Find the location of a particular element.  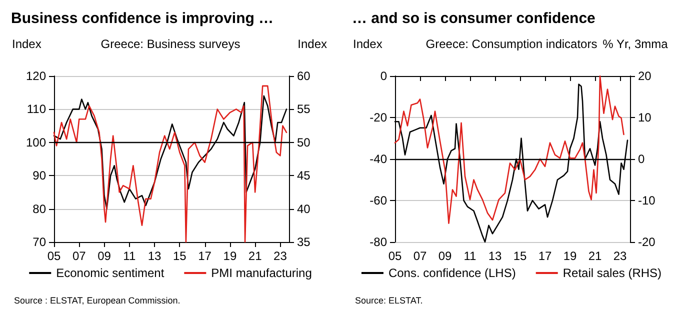

y2-tick-label: 60 is located at coordinates (304, 76).